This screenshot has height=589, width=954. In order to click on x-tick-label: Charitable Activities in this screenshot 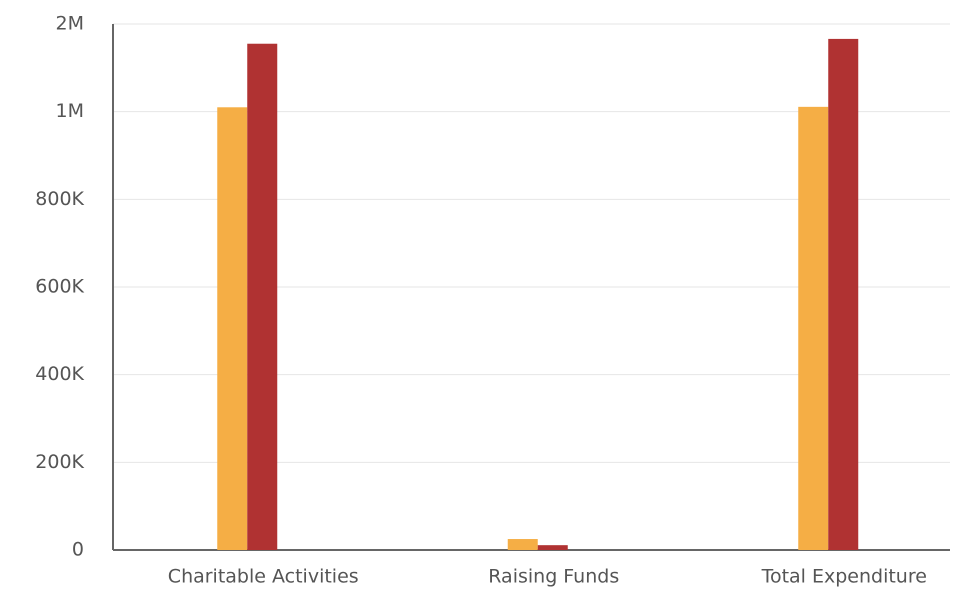, I will do `click(263, 577)`.